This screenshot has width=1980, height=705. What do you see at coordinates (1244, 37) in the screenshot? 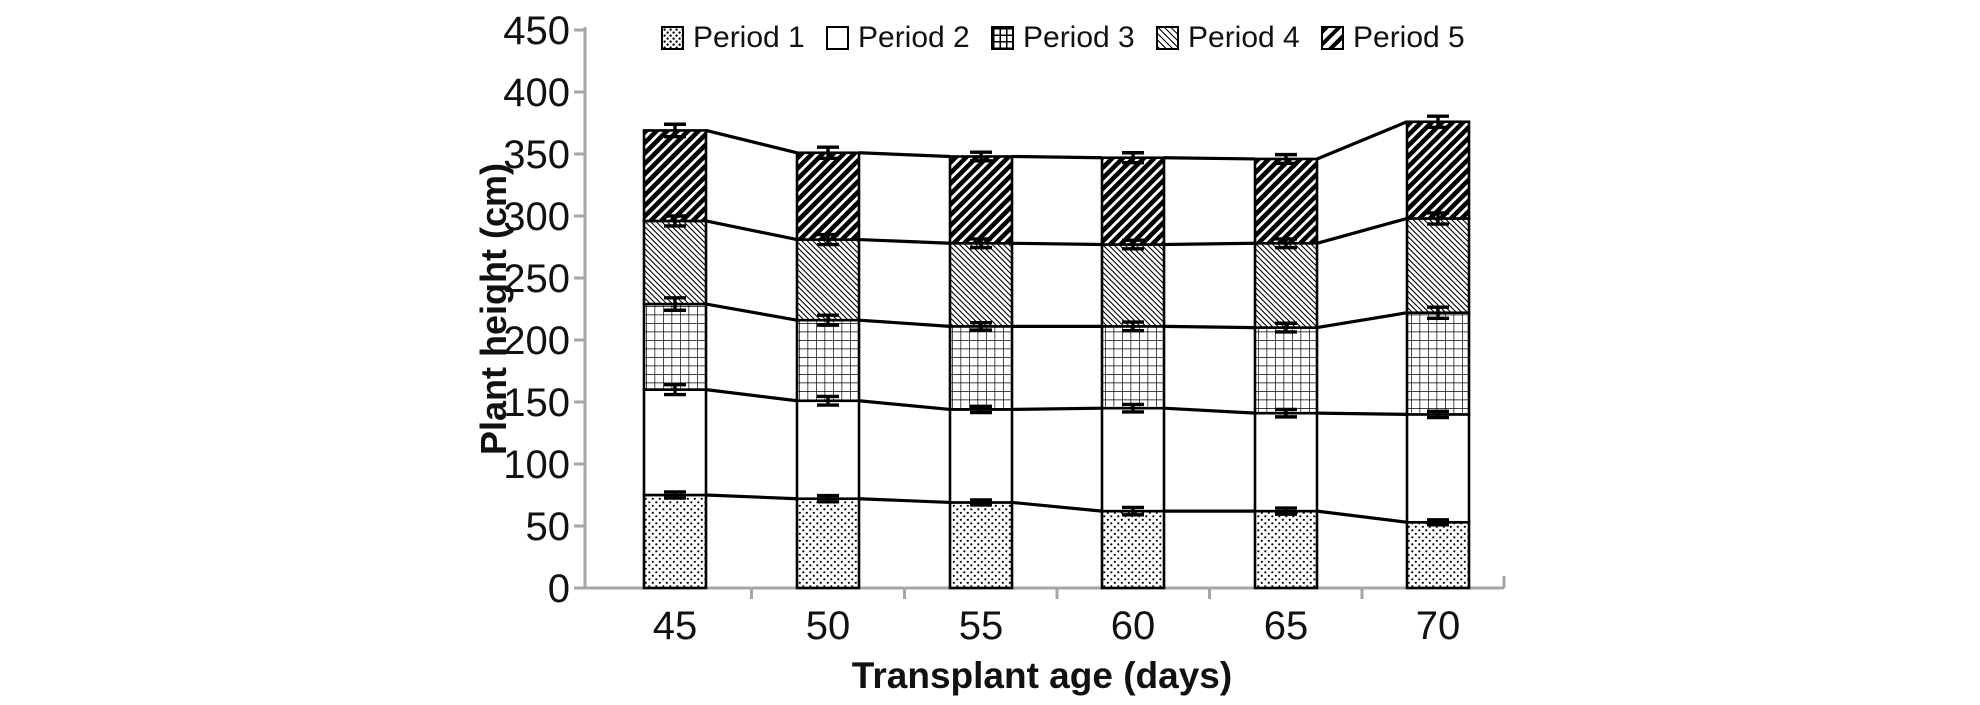
I see `legend-label: Period 4` at bounding box center [1244, 37].